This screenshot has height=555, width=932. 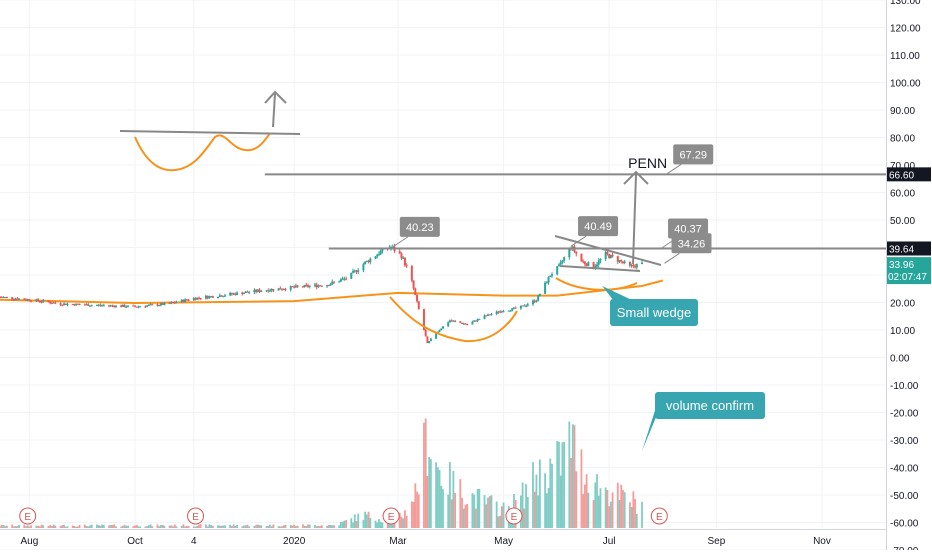 I want to click on y-tick-label: 20.00, so click(x=902, y=304).